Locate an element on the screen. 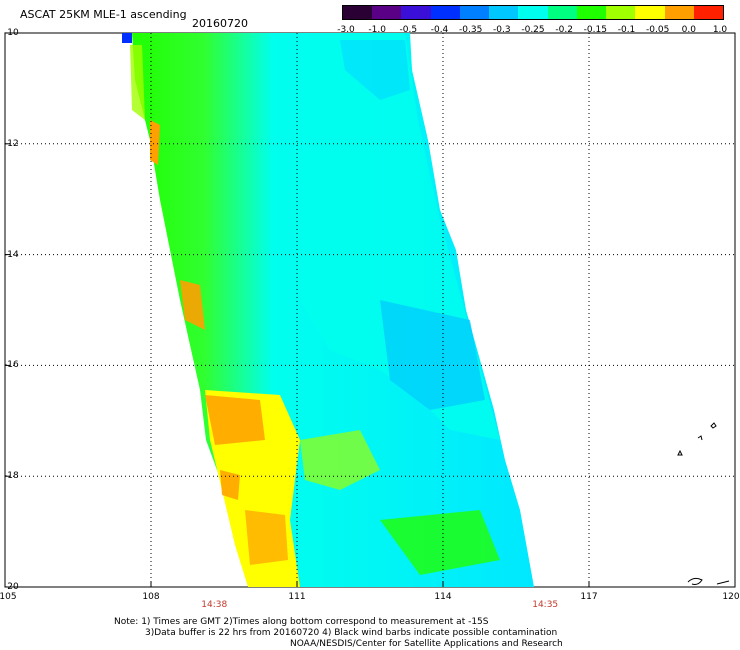 The height and width of the screenshot is (650, 740). product-date: 20160720 is located at coordinates (220, 23).